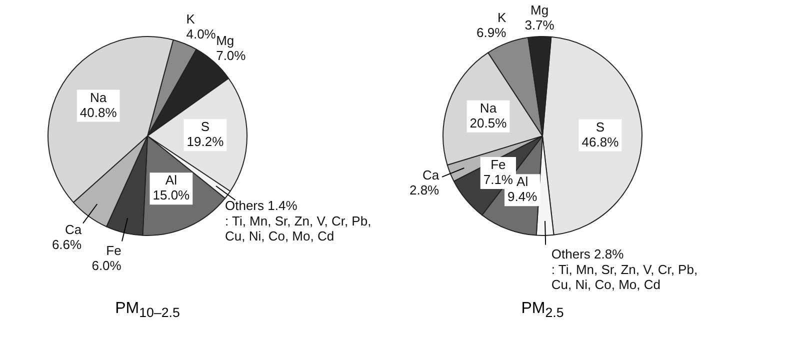  I want to click on data-label: 6.6%, so click(67, 244).